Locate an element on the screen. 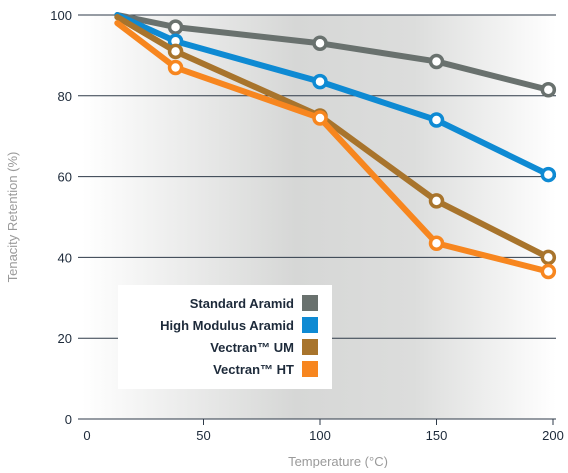 This screenshot has height=473, width=568. y-tick-label: 40 is located at coordinates (65, 257).